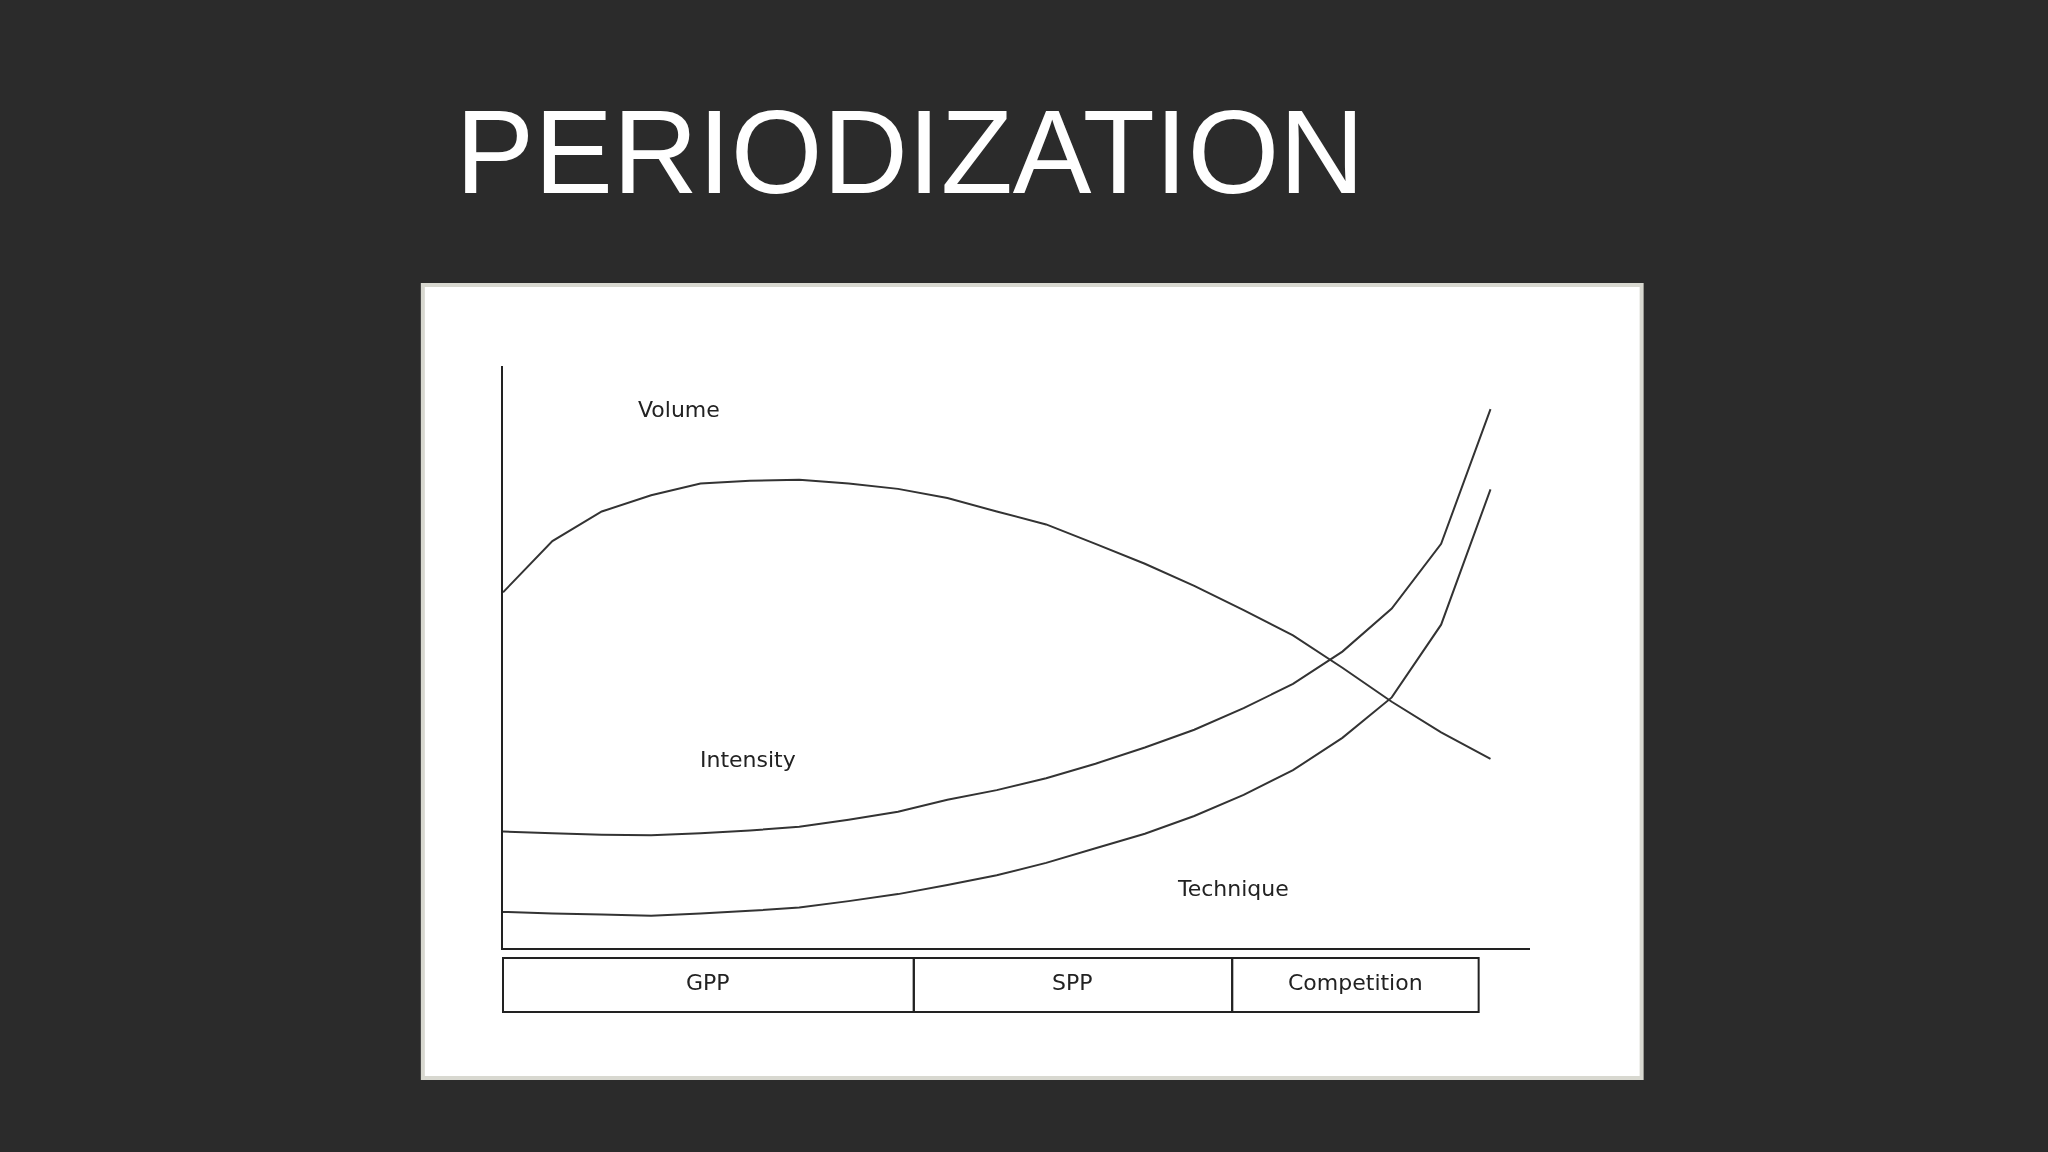  I want to click on text: Volume, so click(679, 409).